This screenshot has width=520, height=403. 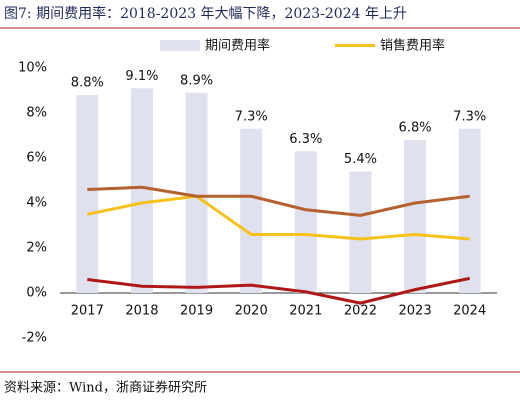 I want to click on x-tick-label: 2017, so click(x=87, y=311).